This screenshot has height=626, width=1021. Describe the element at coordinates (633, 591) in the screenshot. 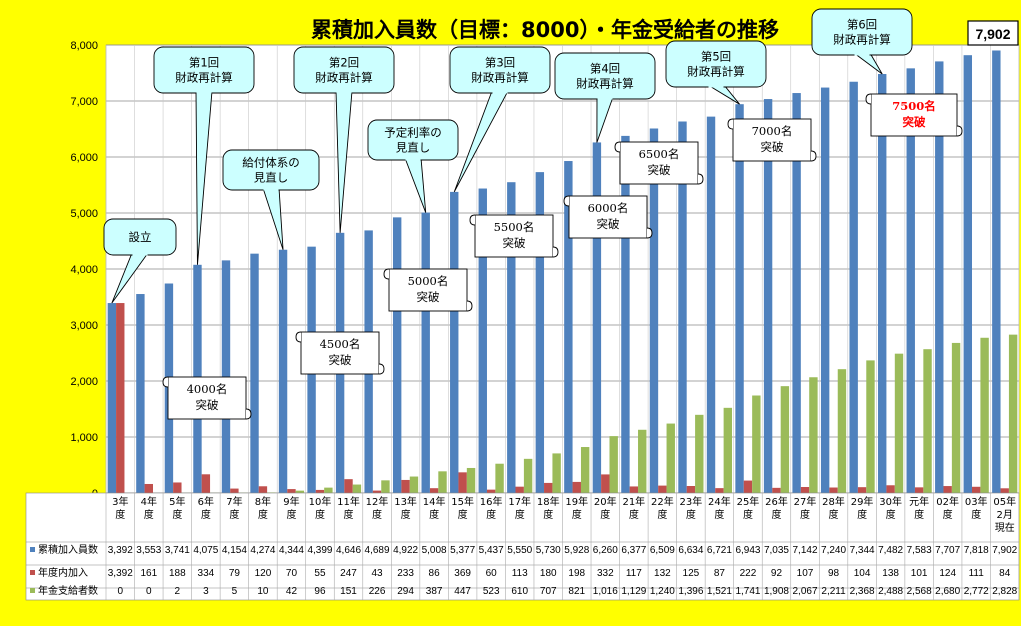

I see `table-cell-value: 1,129` at that location.